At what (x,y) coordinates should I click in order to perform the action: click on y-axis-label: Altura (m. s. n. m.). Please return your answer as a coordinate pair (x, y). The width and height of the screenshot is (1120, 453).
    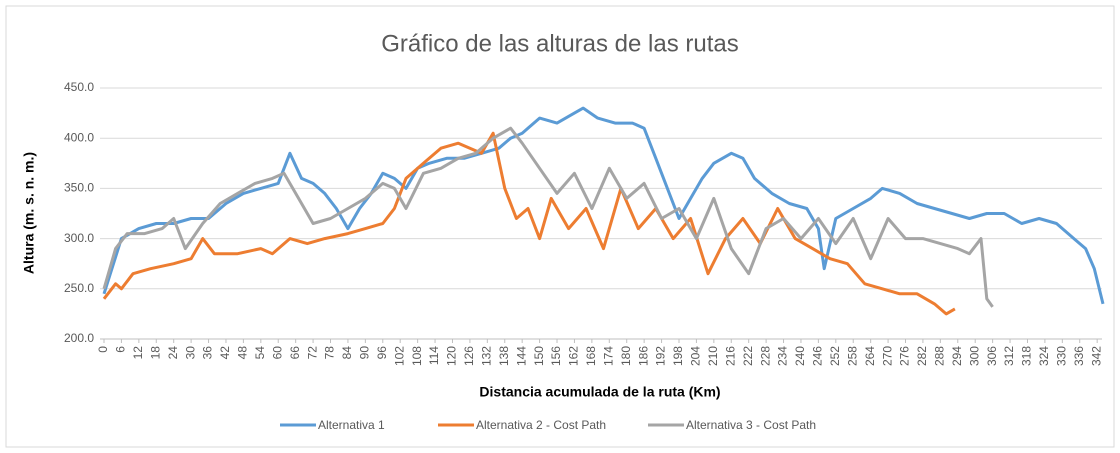
    Looking at the image, I should click on (29, 213).